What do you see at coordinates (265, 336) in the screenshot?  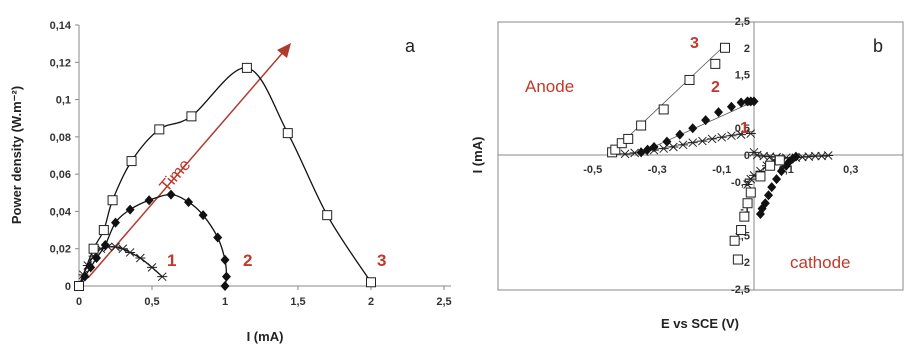 I see `chart-a-x-label: I (mA)` at bounding box center [265, 336].